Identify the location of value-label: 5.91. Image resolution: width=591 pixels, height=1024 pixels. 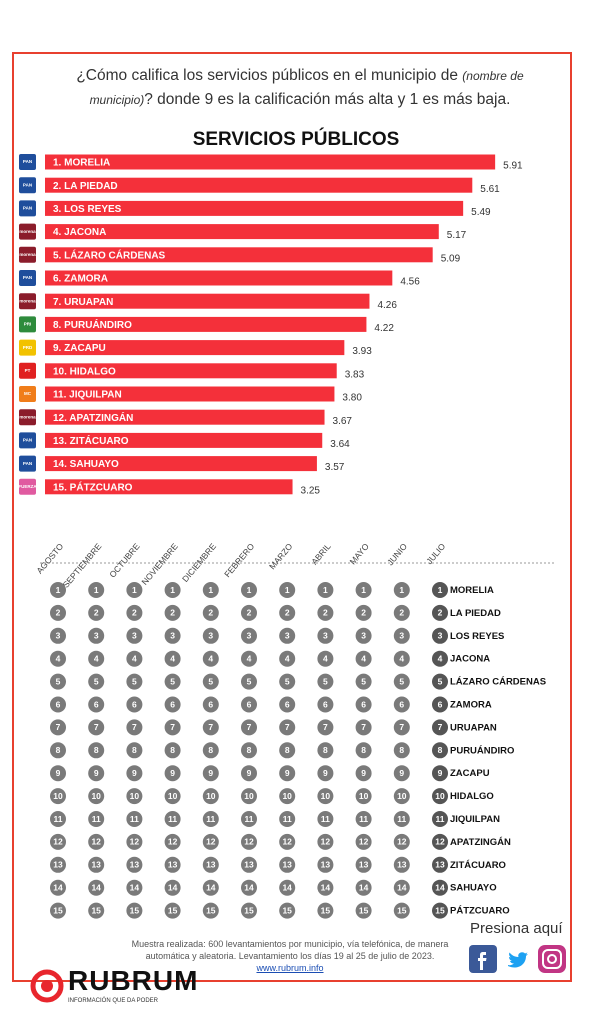
(513, 166).